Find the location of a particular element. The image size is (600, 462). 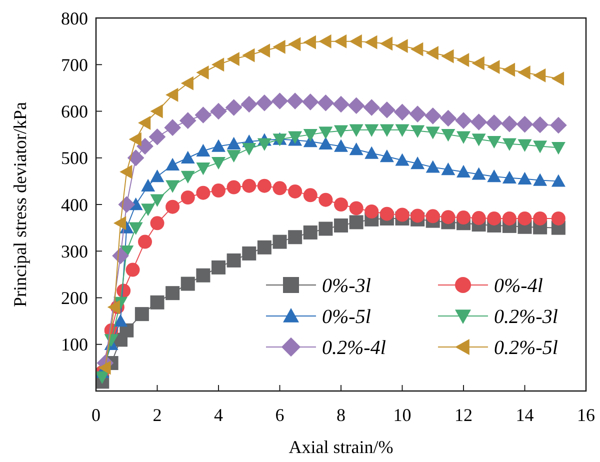

y-tick-label: 100 is located at coordinates (74, 344).